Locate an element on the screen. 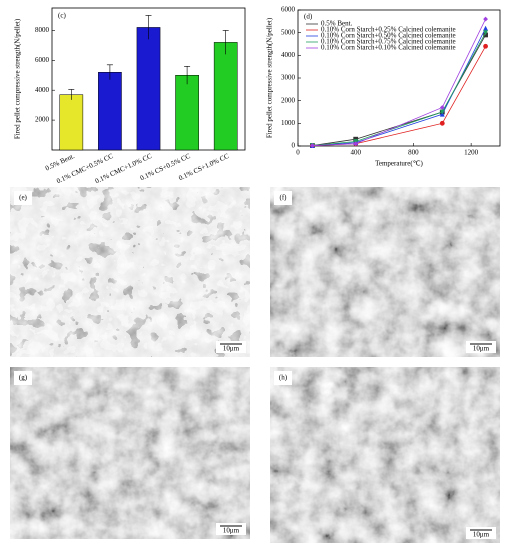  panel-label: (d) is located at coordinates (308, 17).